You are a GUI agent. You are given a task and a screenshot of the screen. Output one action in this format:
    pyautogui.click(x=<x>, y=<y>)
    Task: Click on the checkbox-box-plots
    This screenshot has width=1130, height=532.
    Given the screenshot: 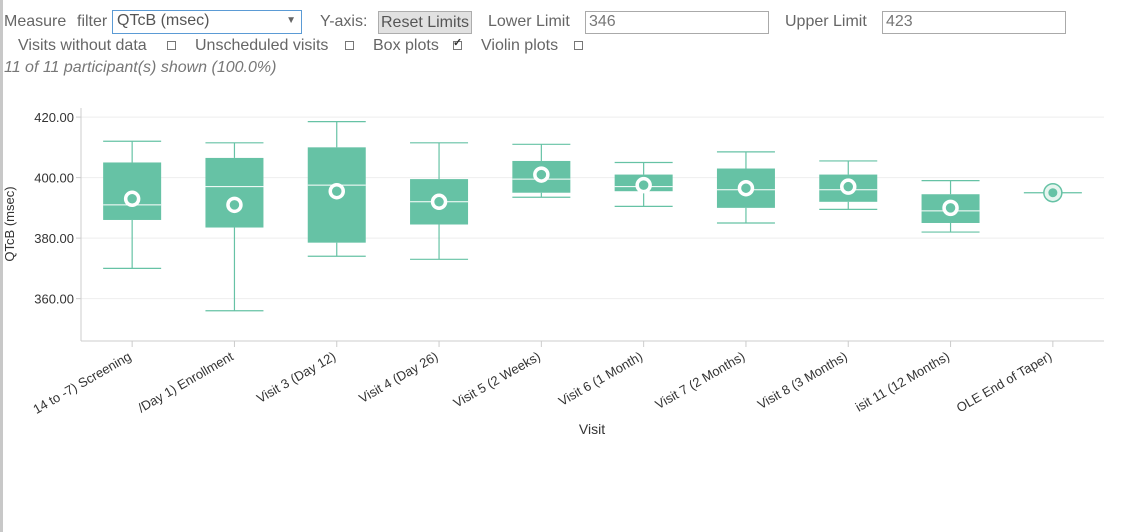 What is the action you would take?
    pyautogui.click(x=457, y=43)
    